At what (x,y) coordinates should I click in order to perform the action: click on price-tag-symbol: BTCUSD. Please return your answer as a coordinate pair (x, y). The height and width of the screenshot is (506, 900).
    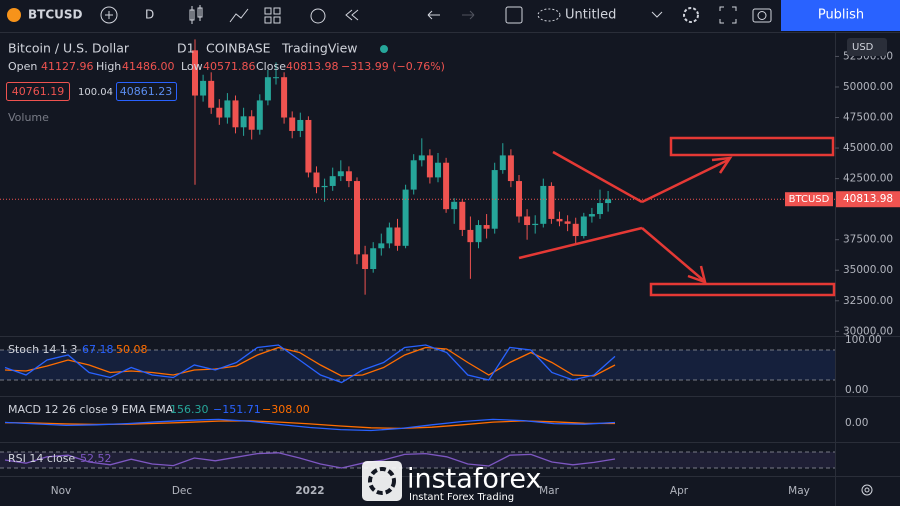
    Looking at the image, I should click on (809, 199).